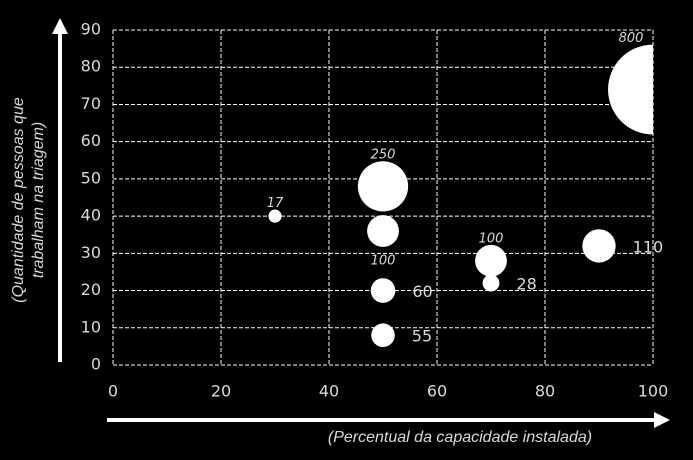 The width and height of the screenshot is (693, 460). Describe the element at coordinates (383, 155) in the screenshot. I see `data-label: 250` at that location.